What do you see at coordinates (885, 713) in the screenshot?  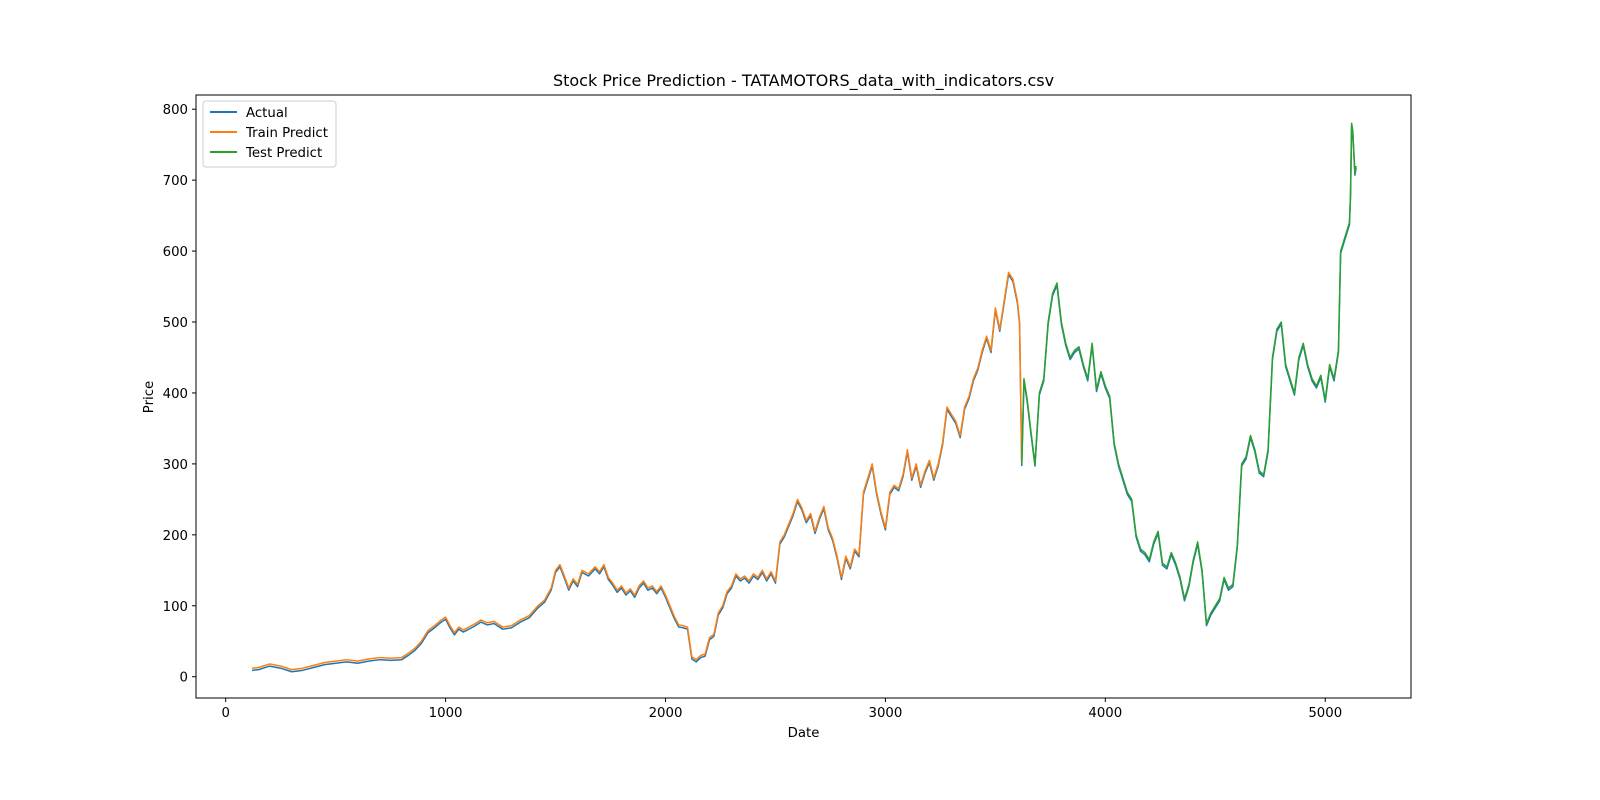 I see `x-tick-label: 3000` at bounding box center [885, 713].